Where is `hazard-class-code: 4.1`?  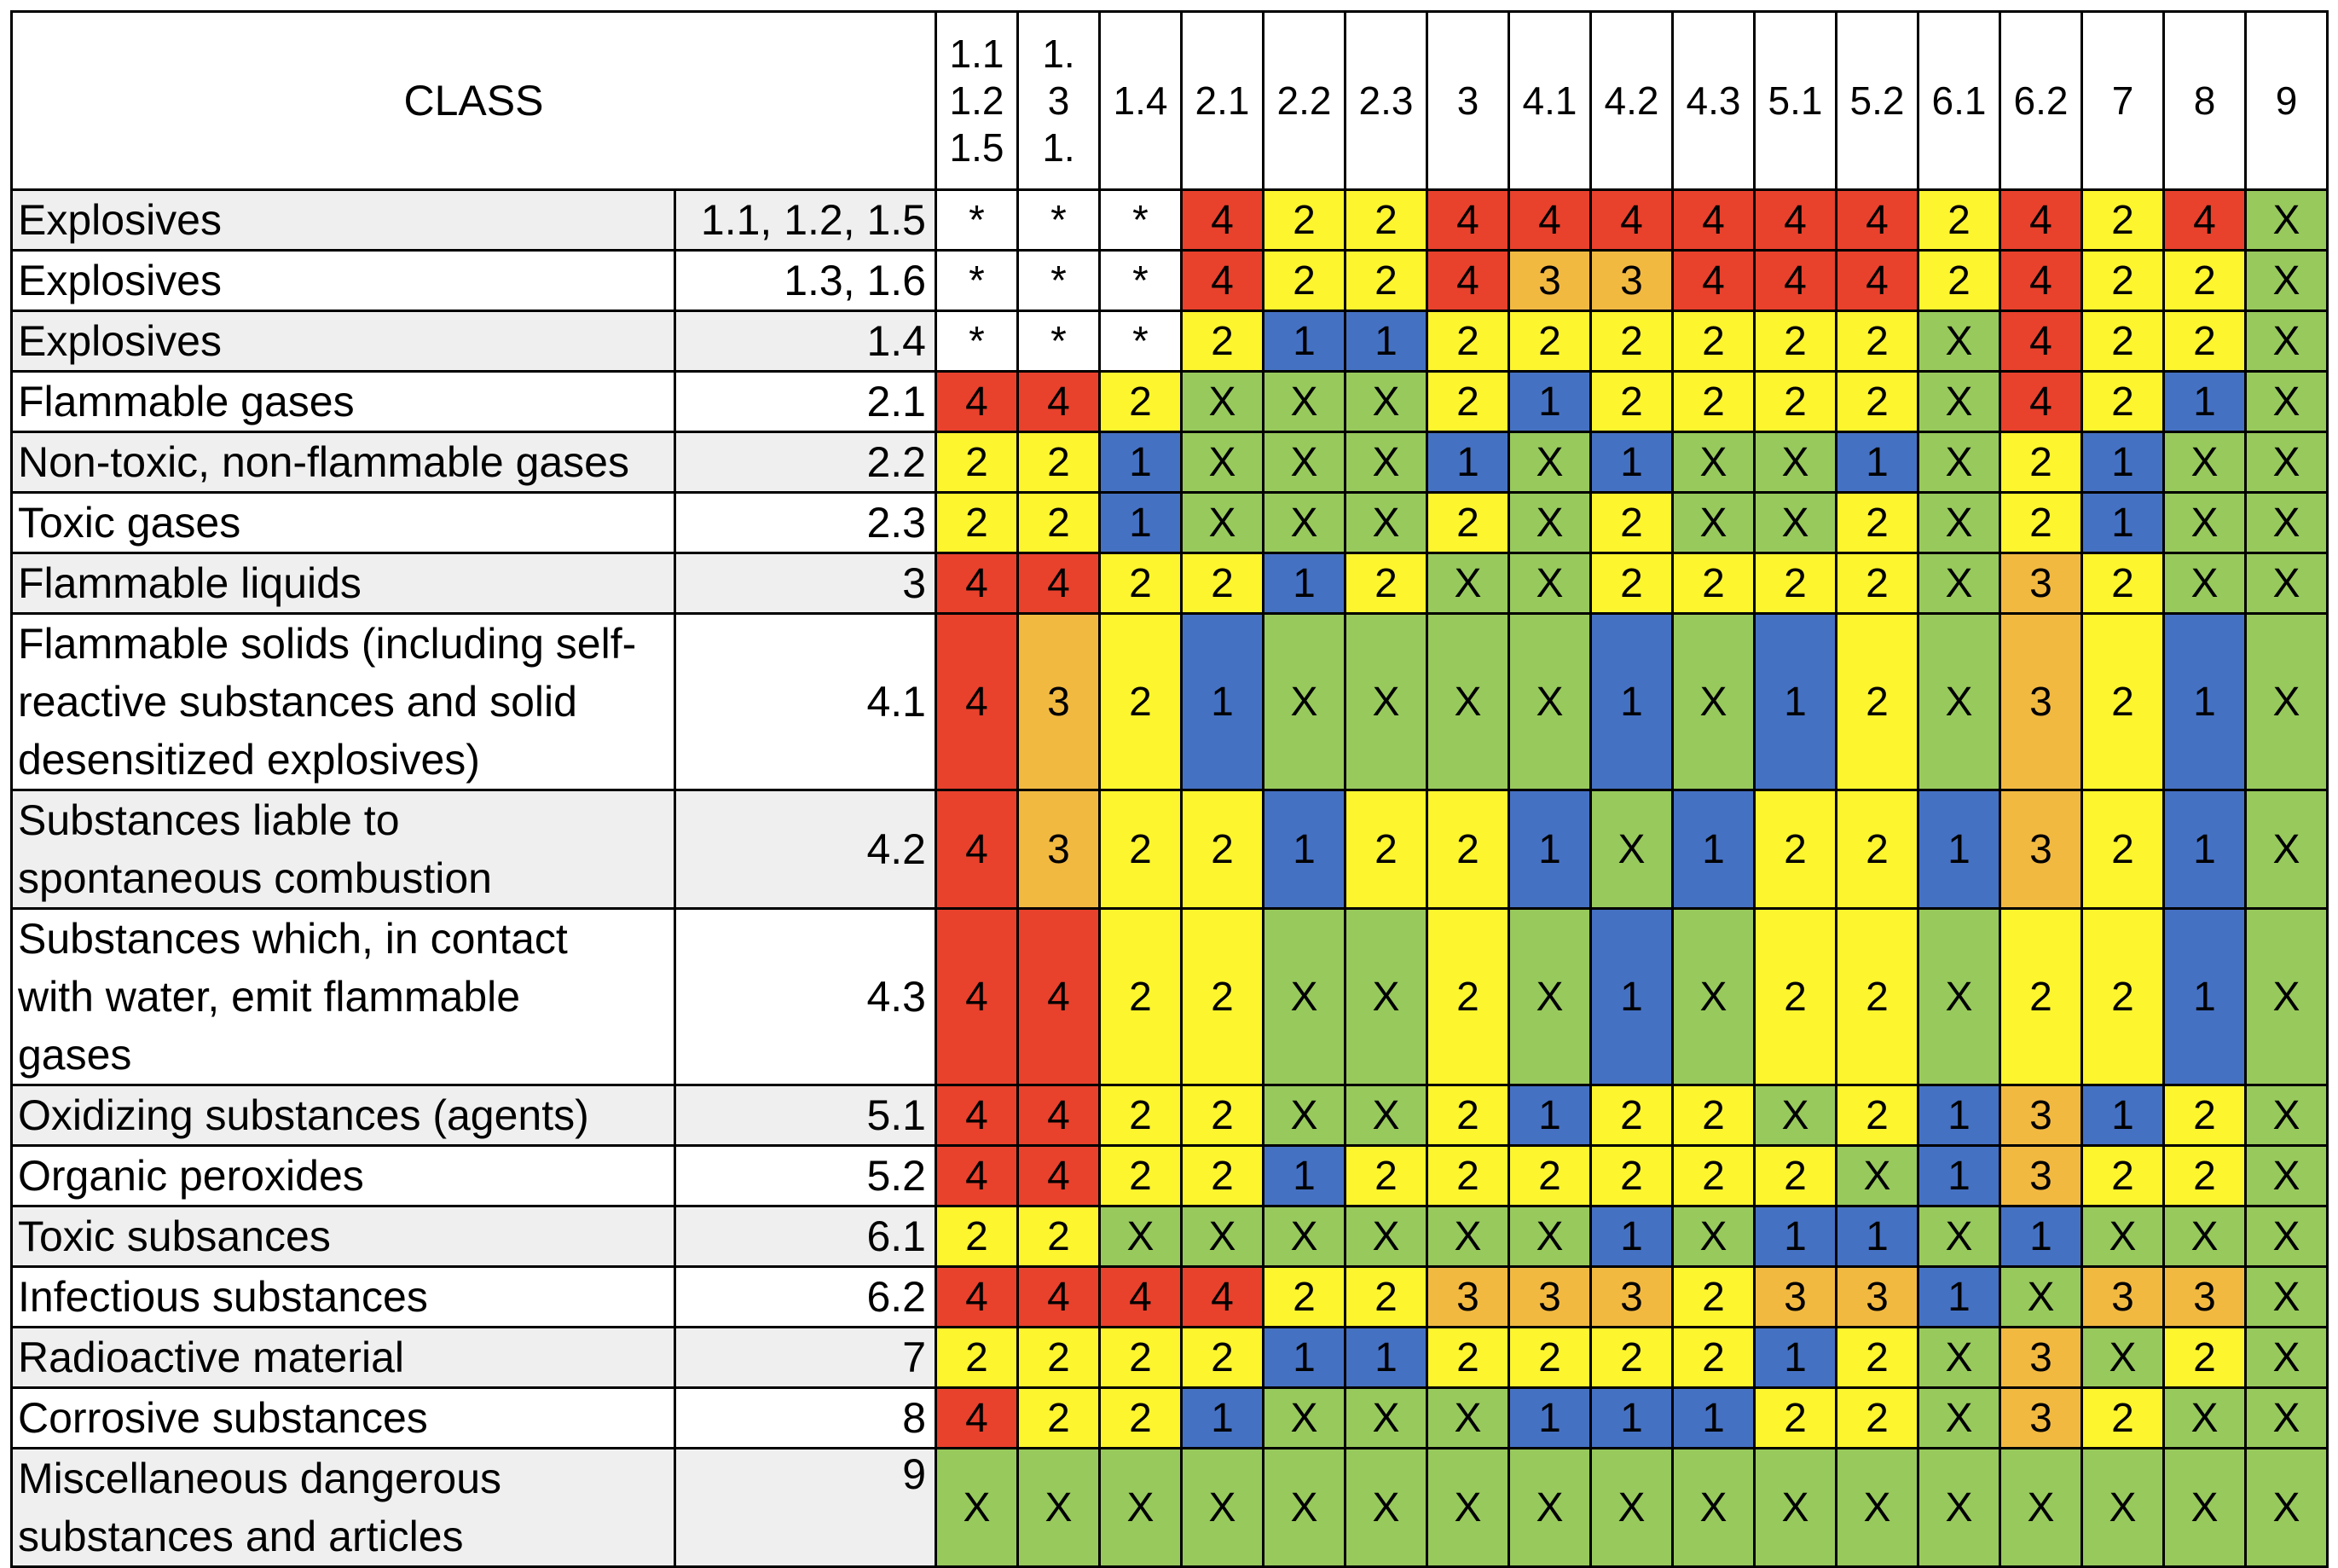
hazard-class-code: 4.1 is located at coordinates (806, 701).